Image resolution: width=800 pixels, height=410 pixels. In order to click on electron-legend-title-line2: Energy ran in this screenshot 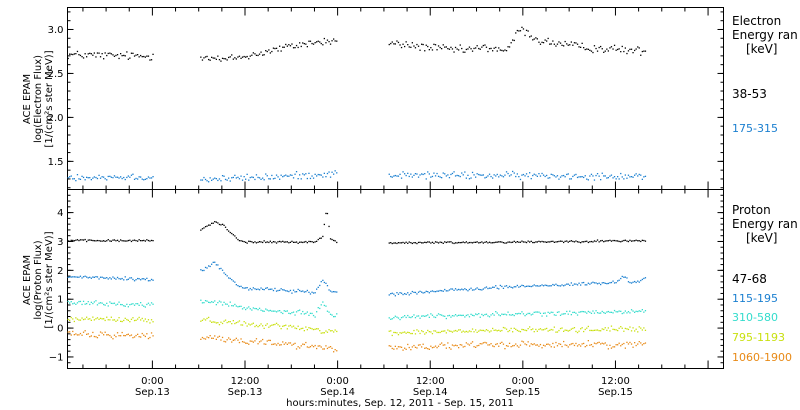, I will do `click(765, 35)`.